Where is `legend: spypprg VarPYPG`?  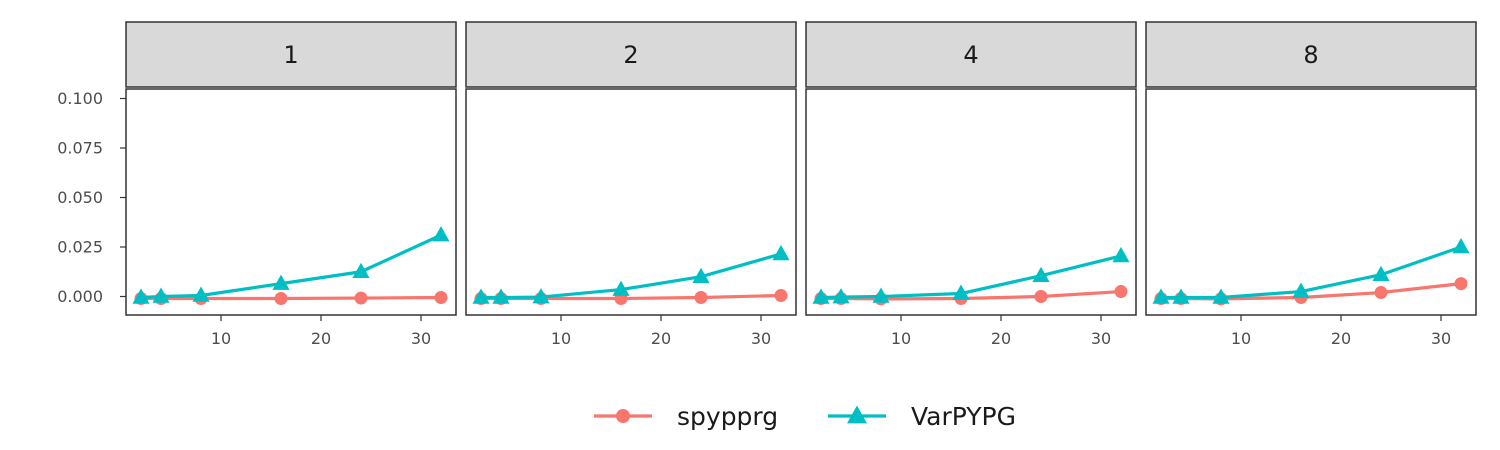 legend: spypprg VarPYPG is located at coordinates (805, 416).